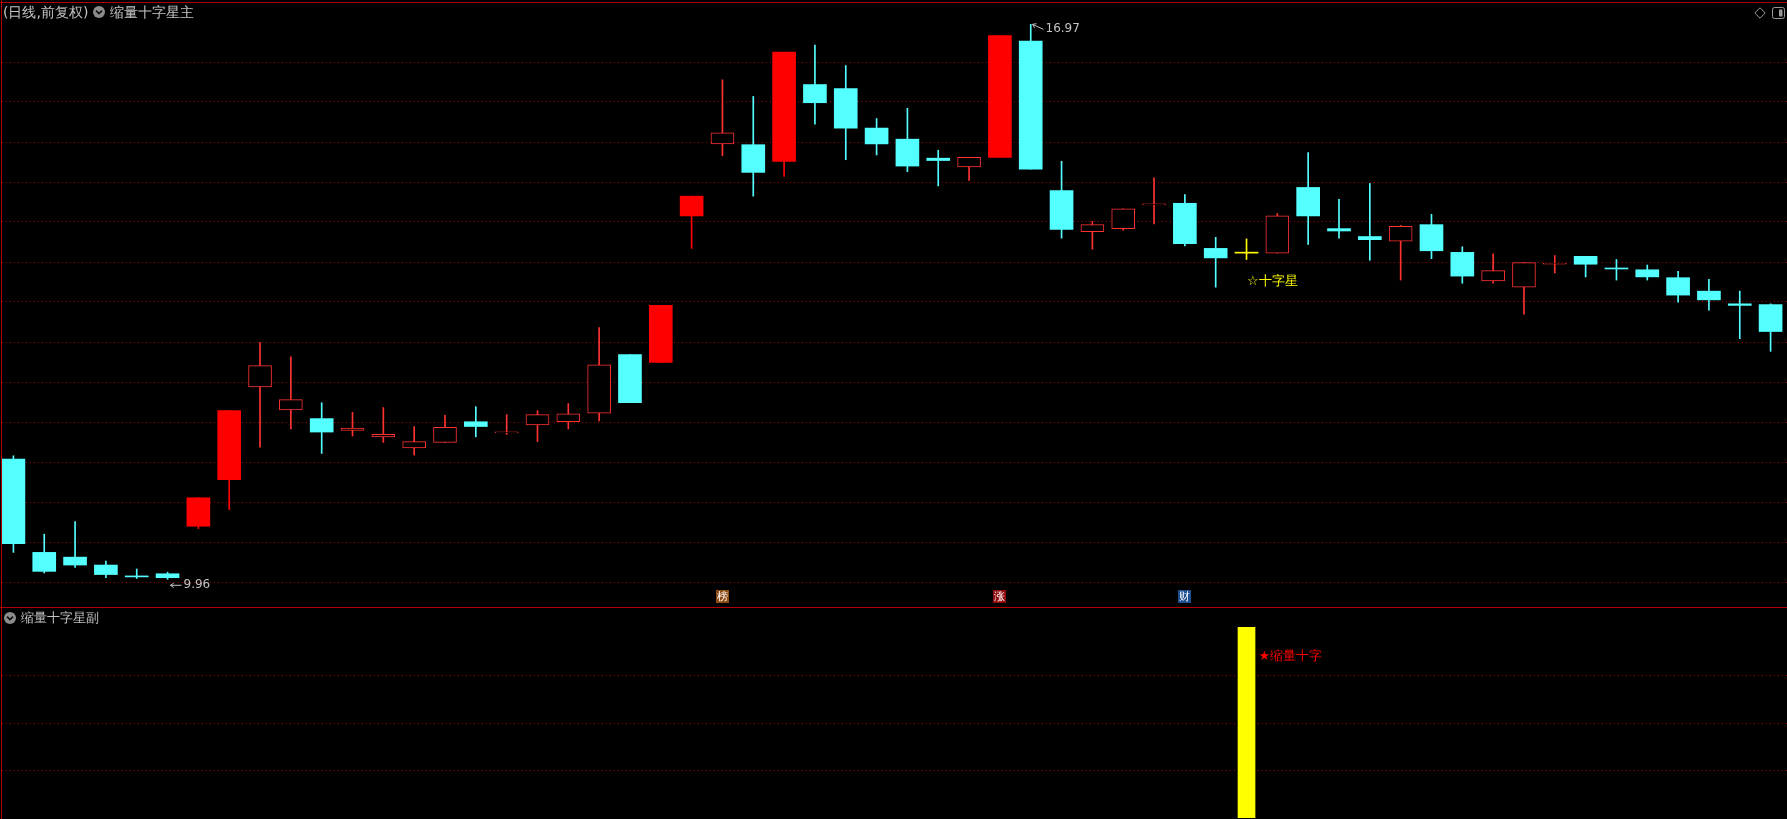 The image size is (1787, 819). Describe the element at coordinates (722, 596) in the screenshot. I see `annotation: 榜` at that location.